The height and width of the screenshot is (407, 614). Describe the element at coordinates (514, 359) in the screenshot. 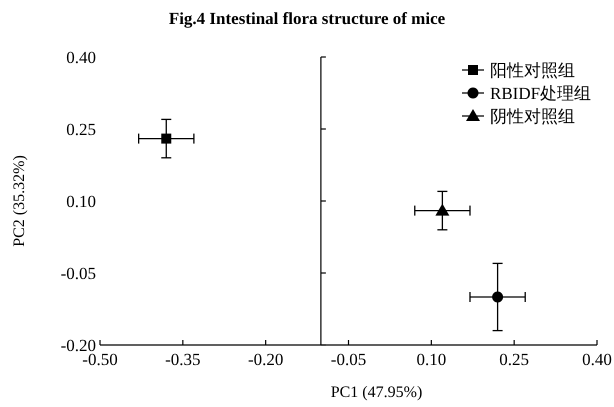

I see `xtick: 0.25` at that location.